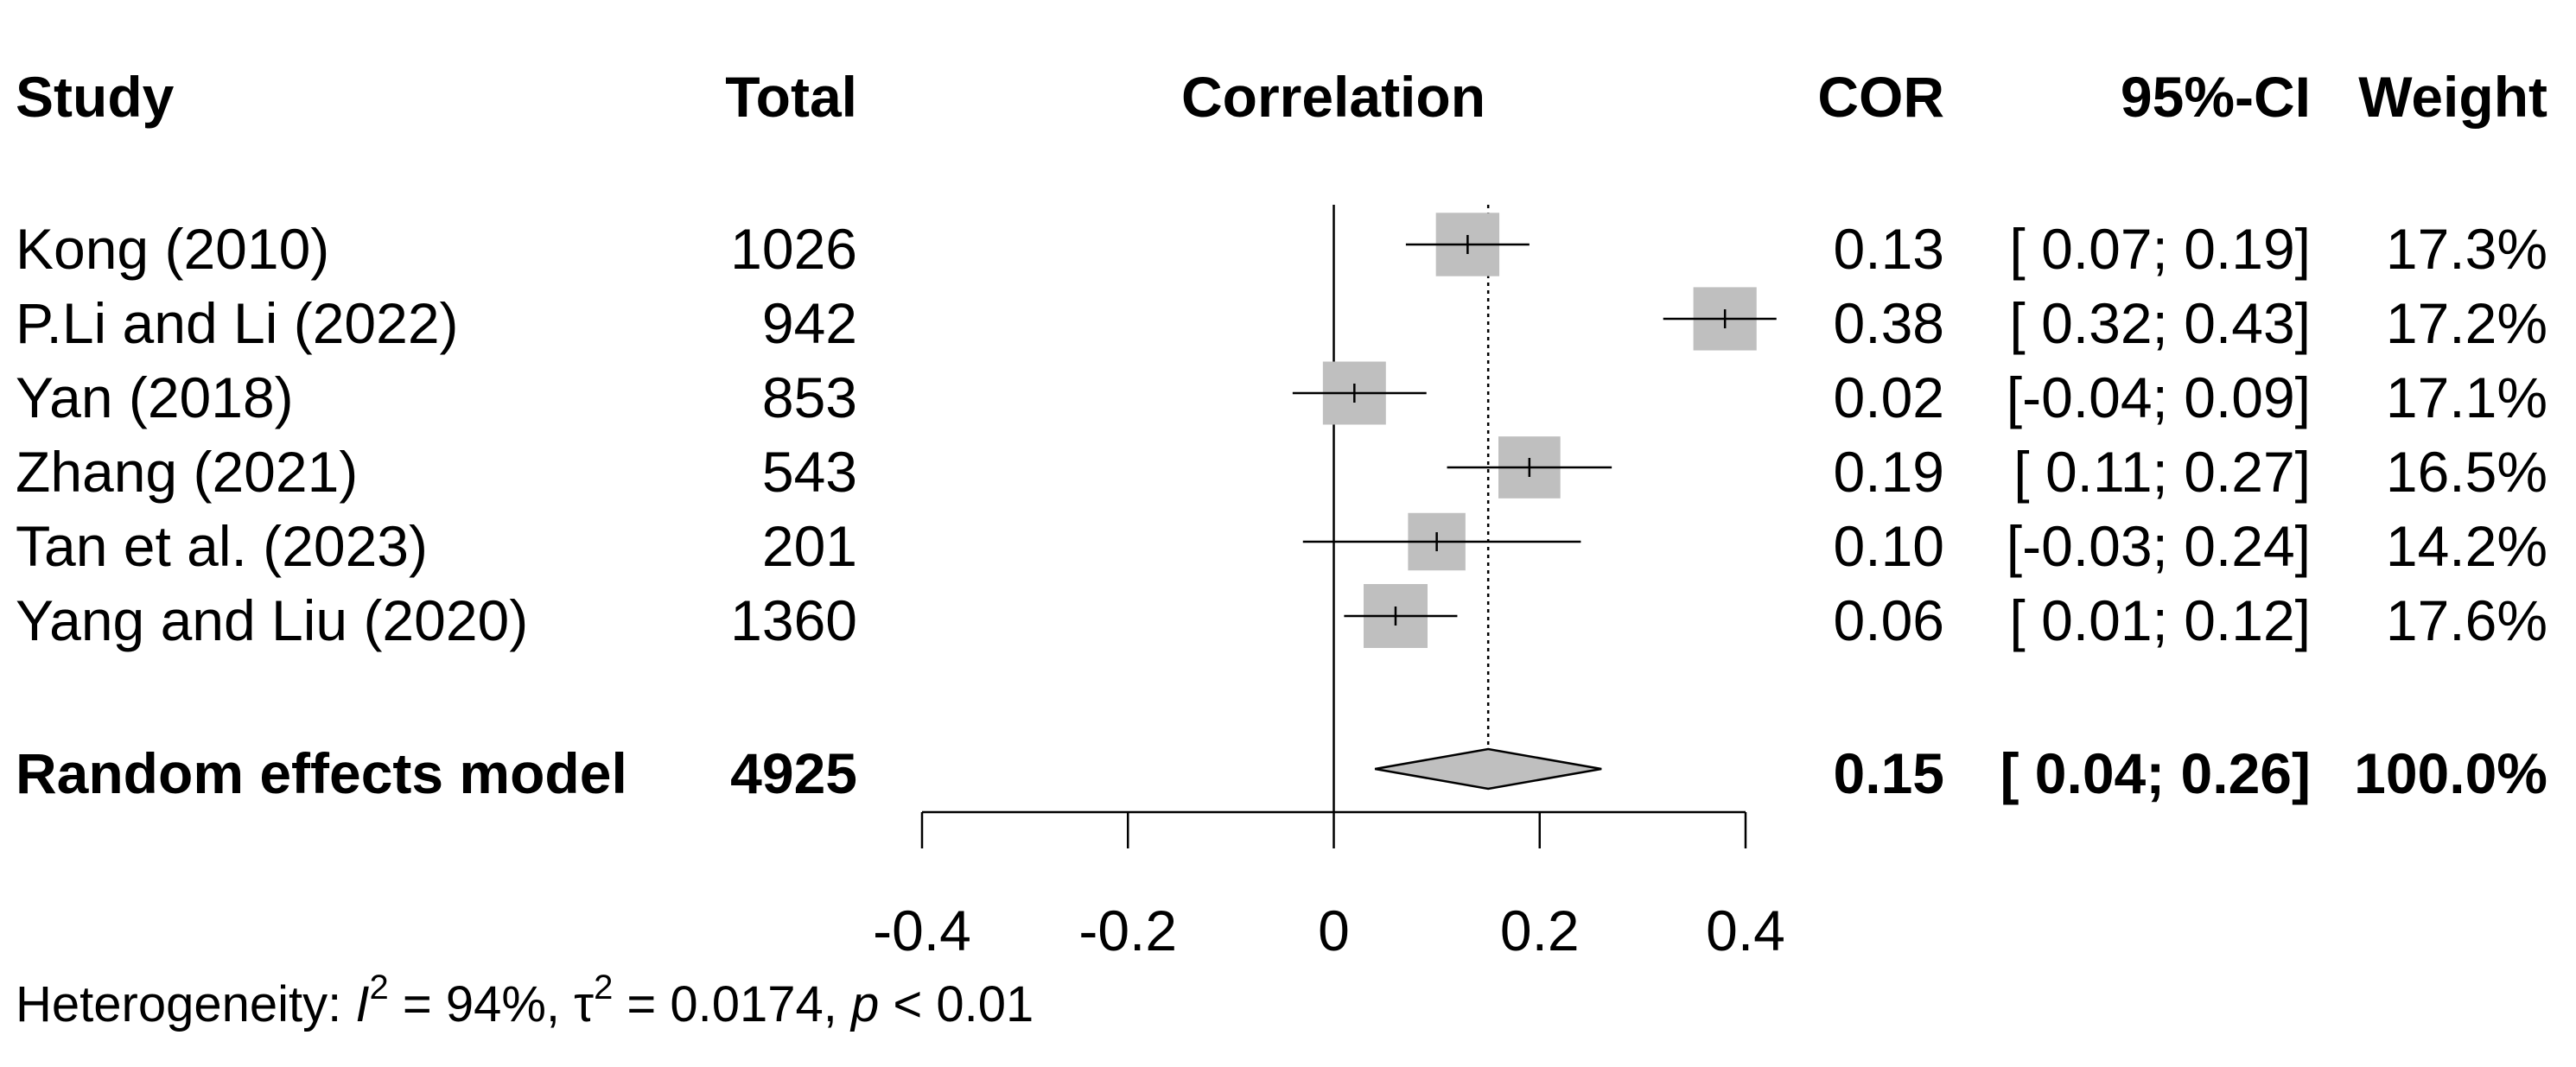  Describe the element at coordinates (2216, 97) in the screenshot. I see `header-ci: 95%-CI` at that location.